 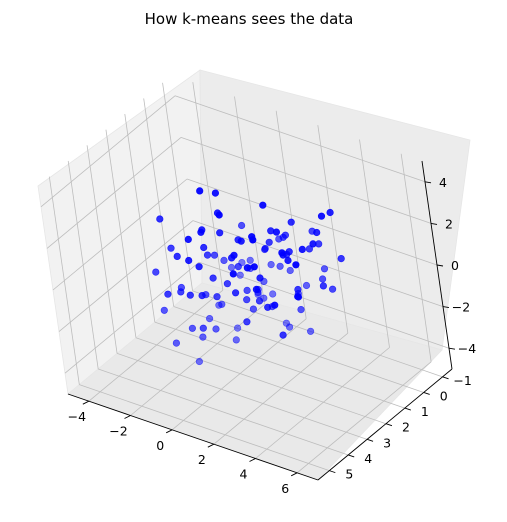 I want to click on y-tick-label: 1, so click(x=425, y=411).